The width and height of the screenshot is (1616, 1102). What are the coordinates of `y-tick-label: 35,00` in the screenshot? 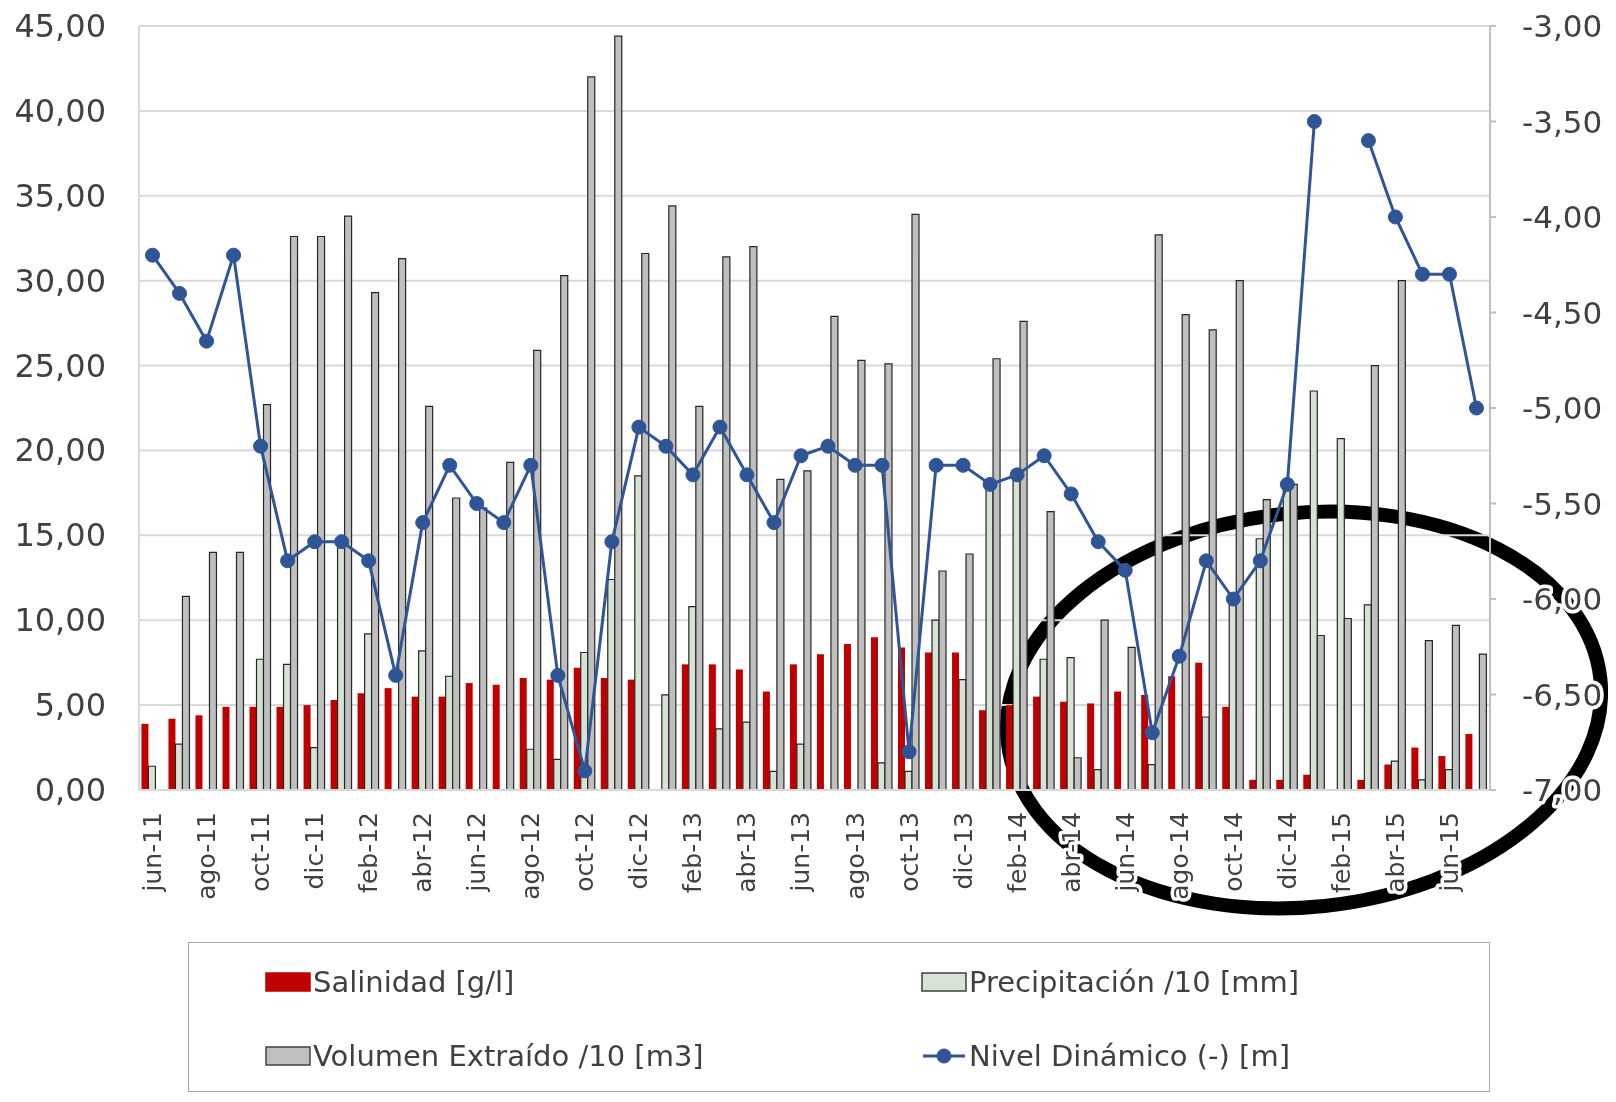 It's located at (60, 195).